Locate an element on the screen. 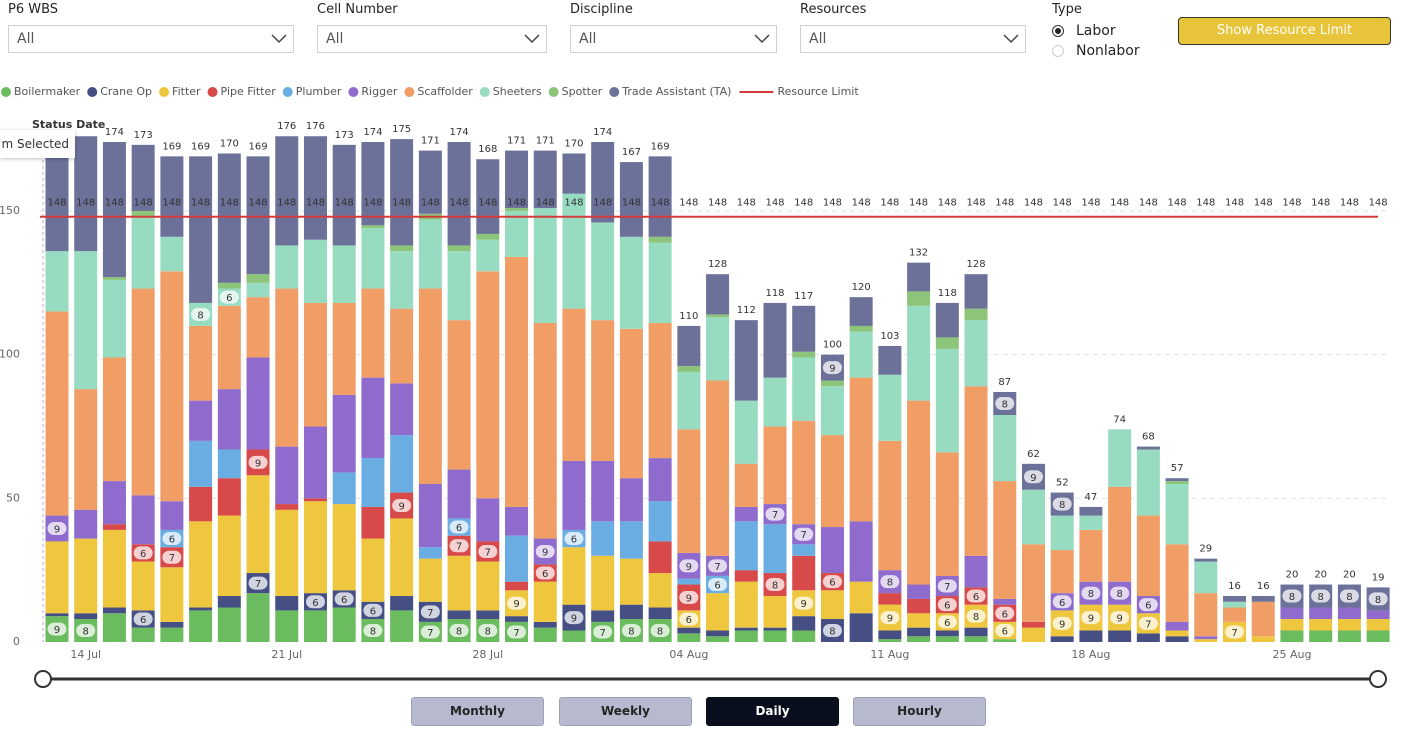  filter-label: Cell Number is located at coordinates (357, 9).